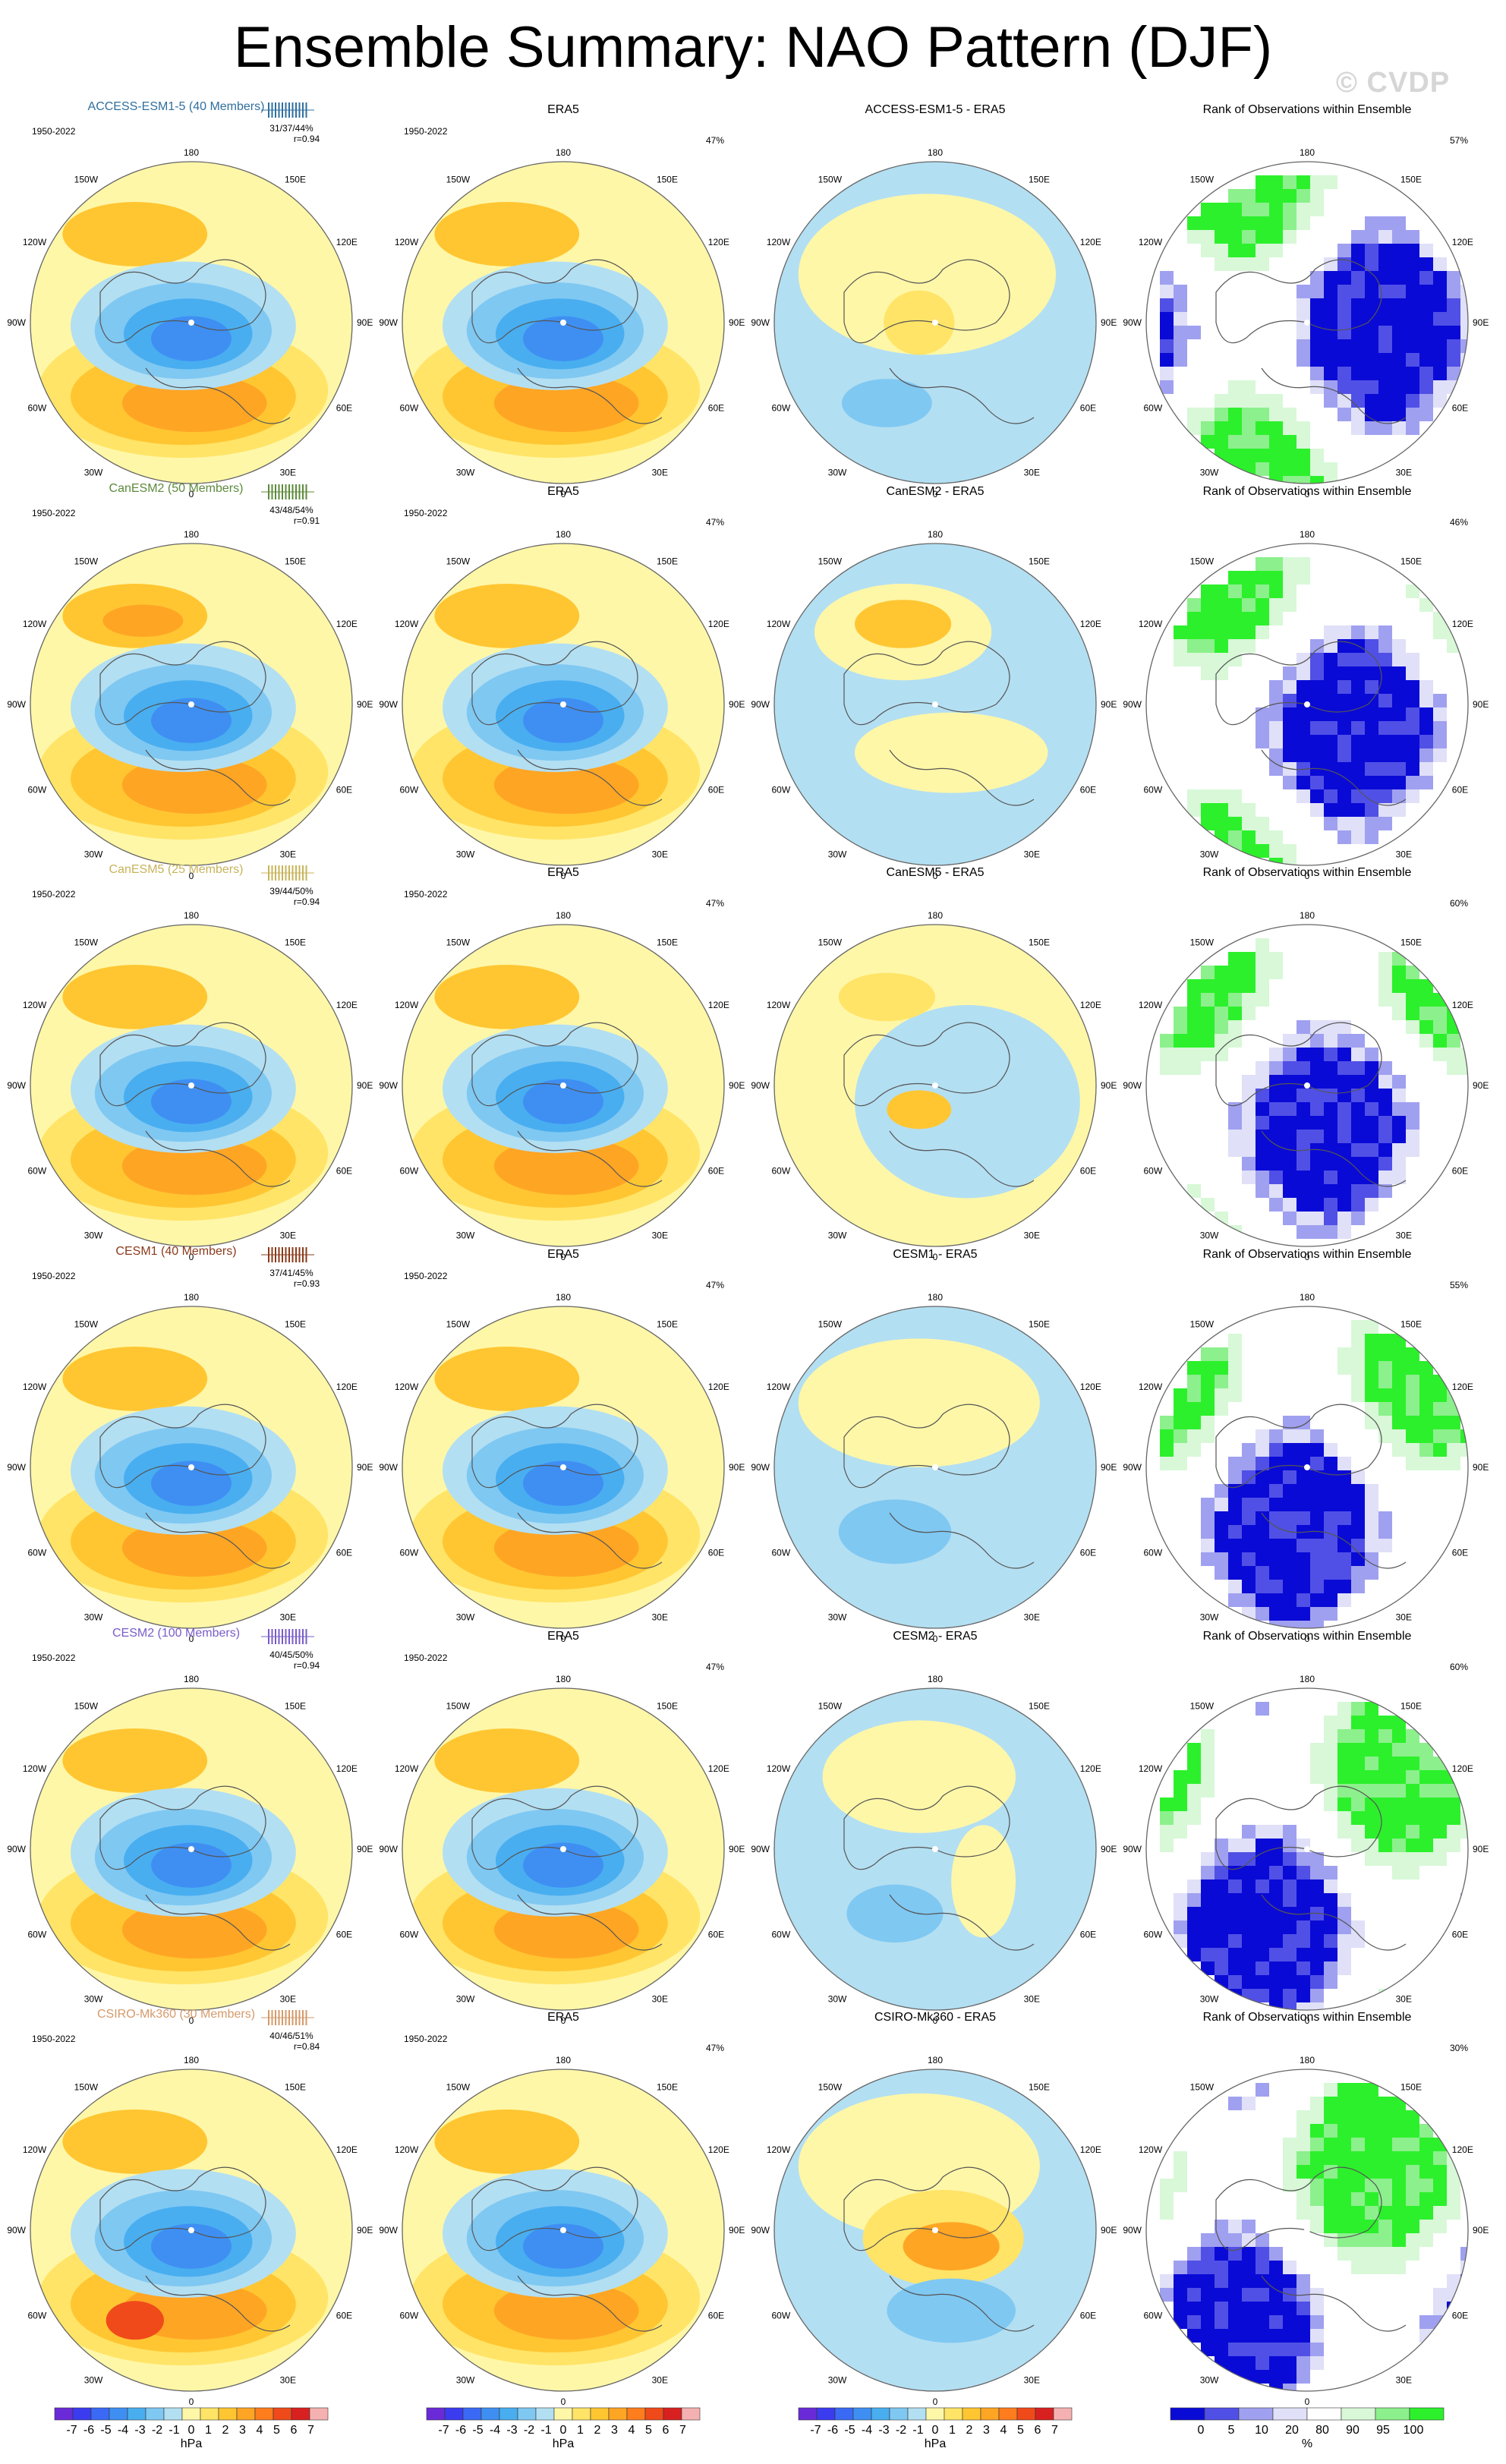 The image size is (1506, 2464). What do you see at coordinates (365, 1467) in the screenshot?
I see `lon-label: 90E` at bounding box center [365, 1467].